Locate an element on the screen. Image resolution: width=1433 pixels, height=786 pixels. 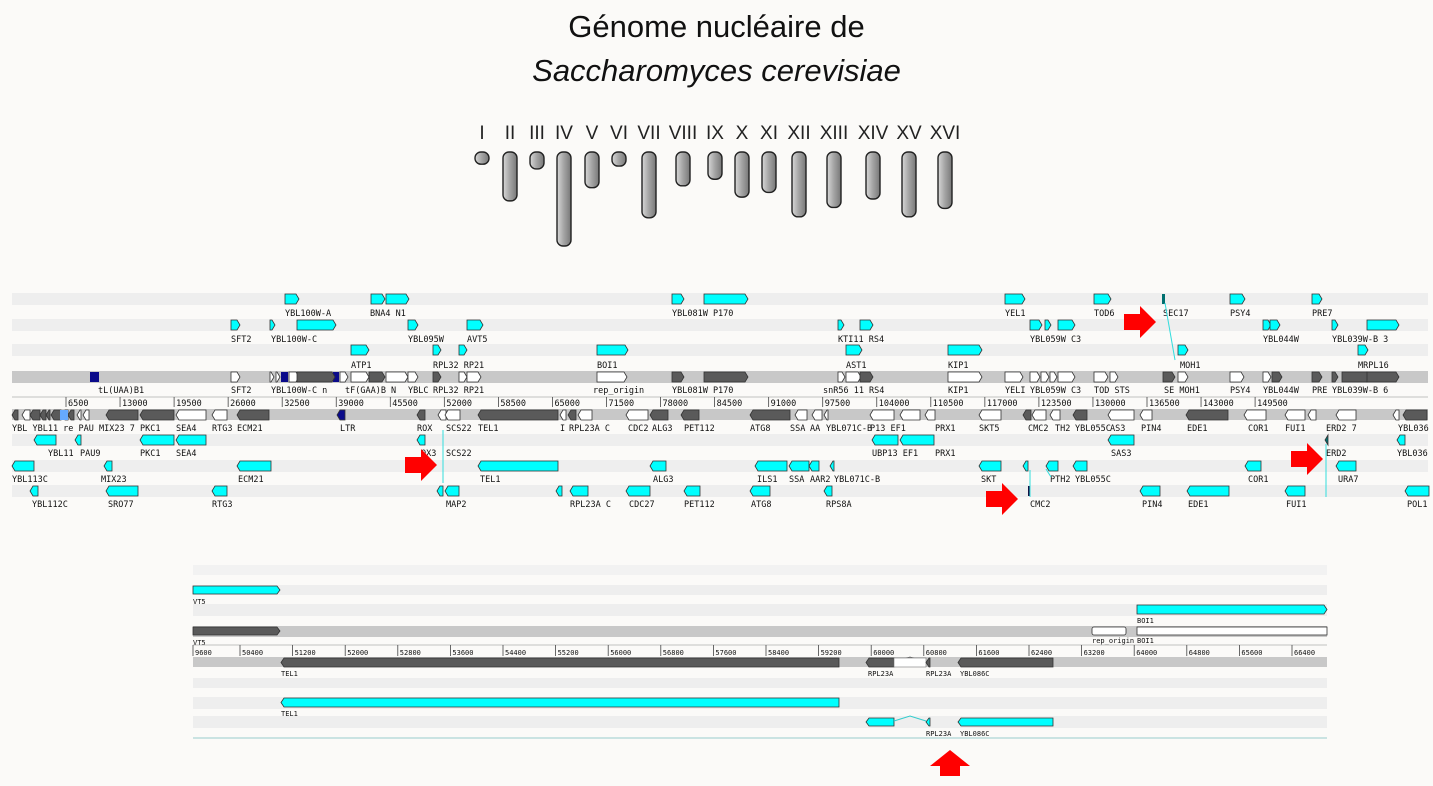
gene-label: 51200 is located at coordinates (305, 653).